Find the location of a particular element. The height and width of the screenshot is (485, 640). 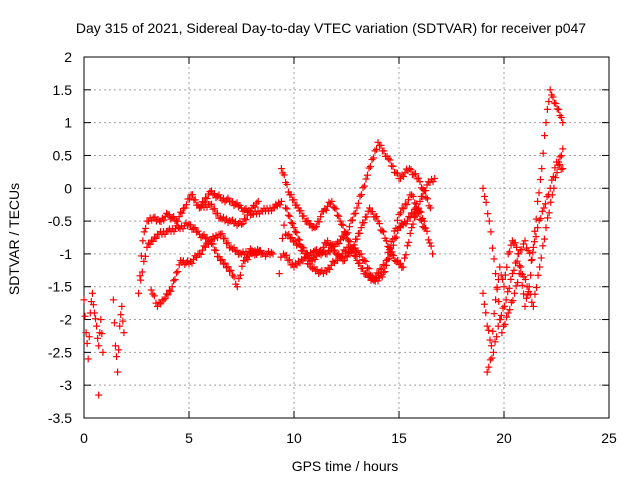

x-tick-label: 25 is located at coordinates (609, 438).